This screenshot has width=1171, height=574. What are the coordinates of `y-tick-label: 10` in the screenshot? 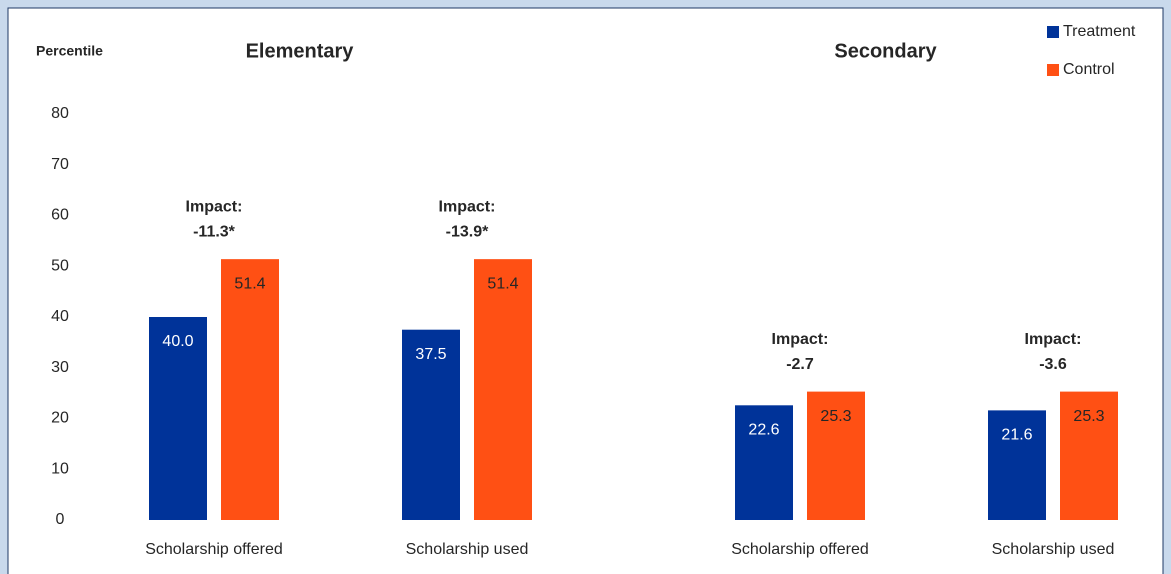 It's located at (60, 468).